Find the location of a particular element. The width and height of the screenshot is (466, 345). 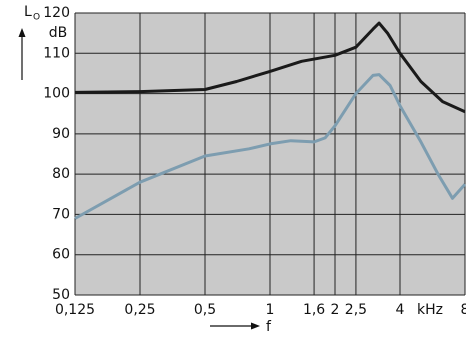

y-tick-label: 100 is located at coordinates (56, 94).